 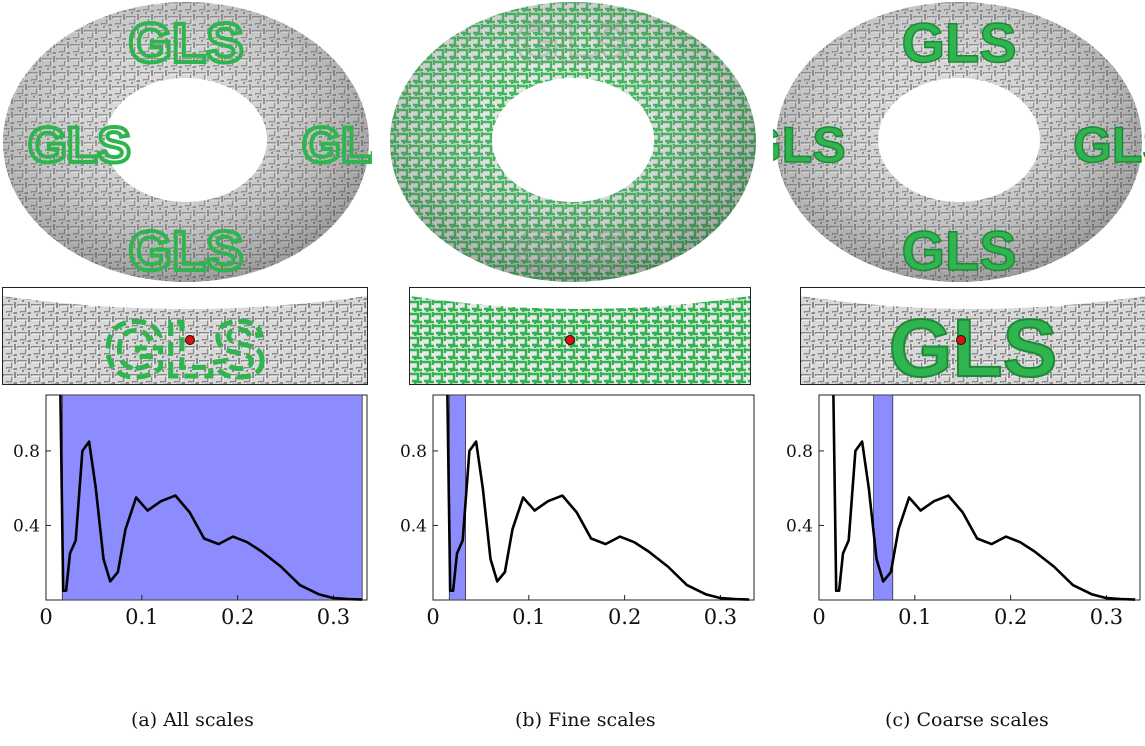 I want to click on closeup-c: GLS, so click(x=972, y=336).